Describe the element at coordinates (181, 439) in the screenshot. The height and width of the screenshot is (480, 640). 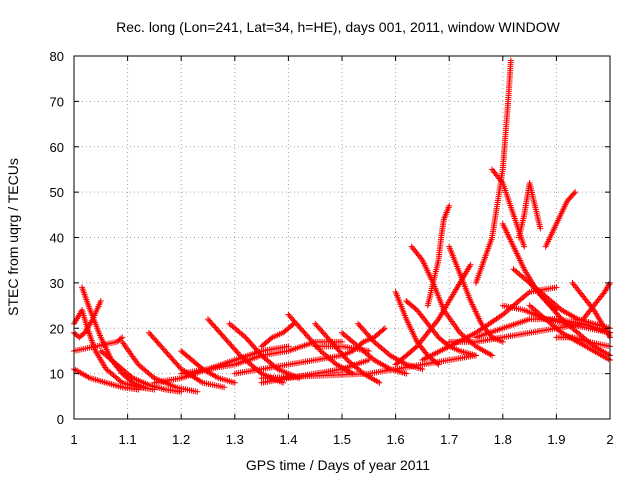
I see `x-tick-label: 1.2` at that location.